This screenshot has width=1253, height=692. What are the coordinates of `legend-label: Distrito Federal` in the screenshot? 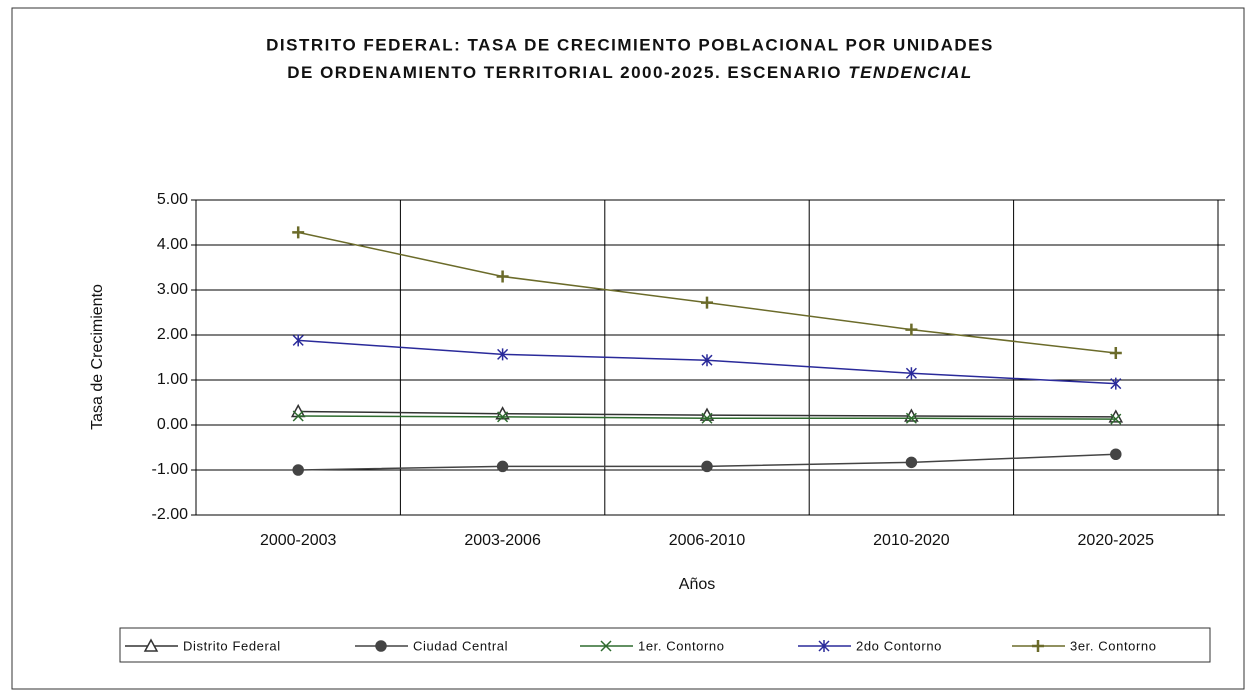 It's located at (232, 645).